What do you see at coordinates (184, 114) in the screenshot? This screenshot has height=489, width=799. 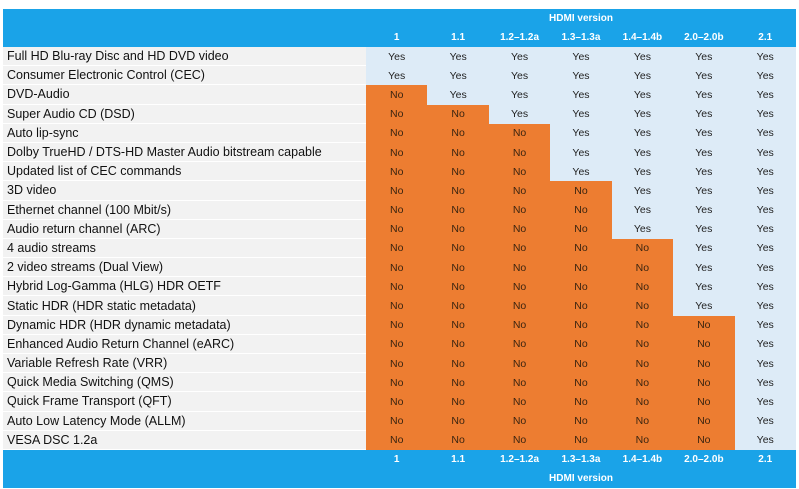 I see `feature-label: Super Audio CD (DSD)` at bounding box center [184, 114].